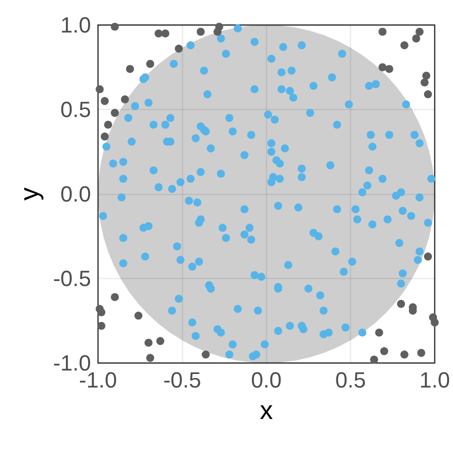  Describe the element at coordinates (75, 25) in the screenshot. I see `y-tick-label: 1.0` at that location.